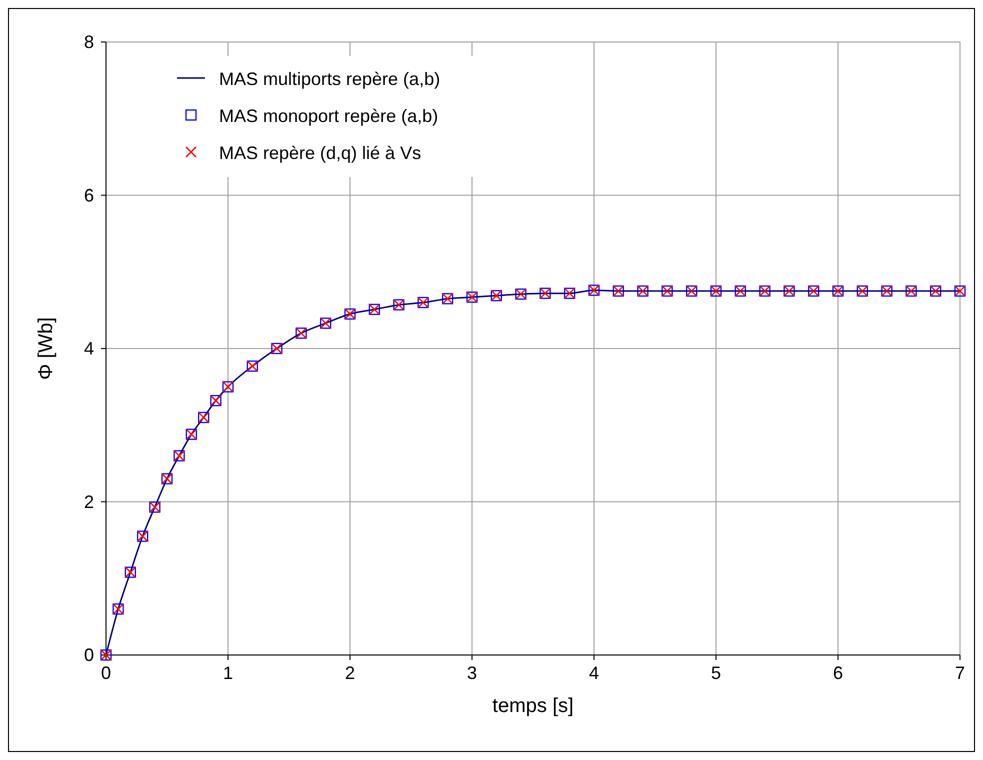  Describe the element at coordinates (89, 502) in the screenshot. I see `y-tick-label: 2` at that location.